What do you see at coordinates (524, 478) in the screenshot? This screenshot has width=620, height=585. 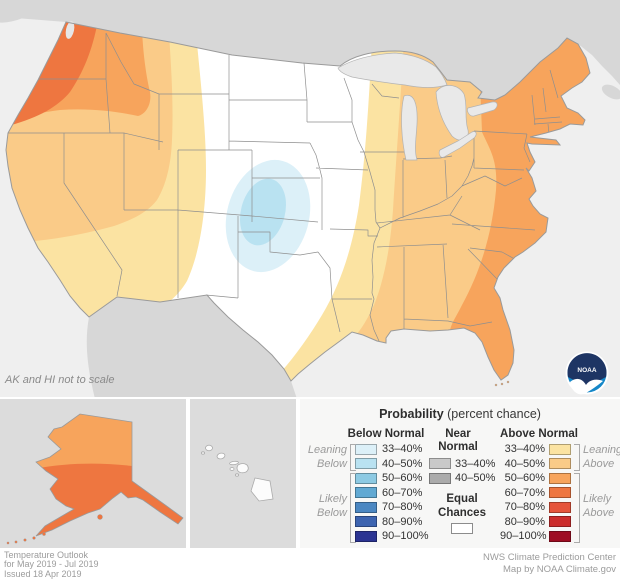 I see `label-above-50-60: 50–60%` at bounding box center [524, 478].